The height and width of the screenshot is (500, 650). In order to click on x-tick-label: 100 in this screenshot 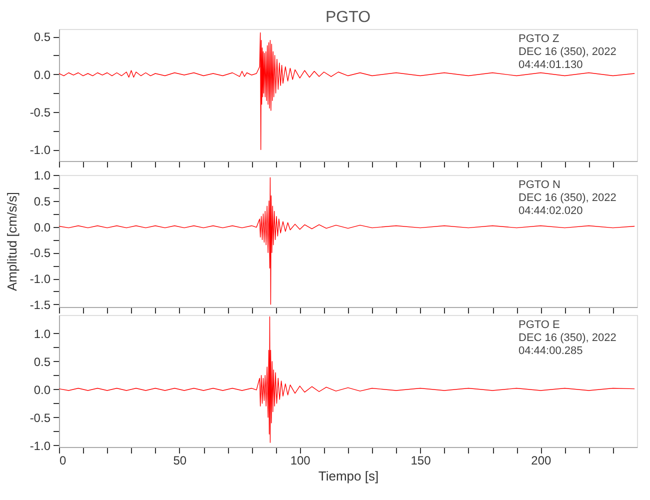, I will do `click(300, 461)`.